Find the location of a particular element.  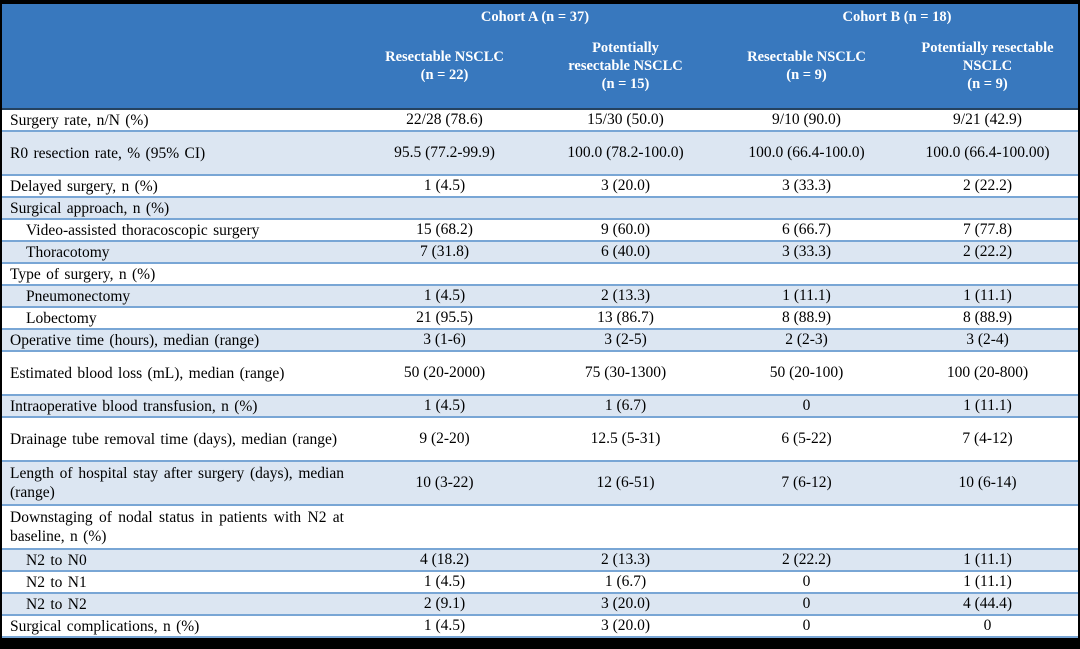

table-row: Surgical approach, n (%) is located at coordinates (540, 209).